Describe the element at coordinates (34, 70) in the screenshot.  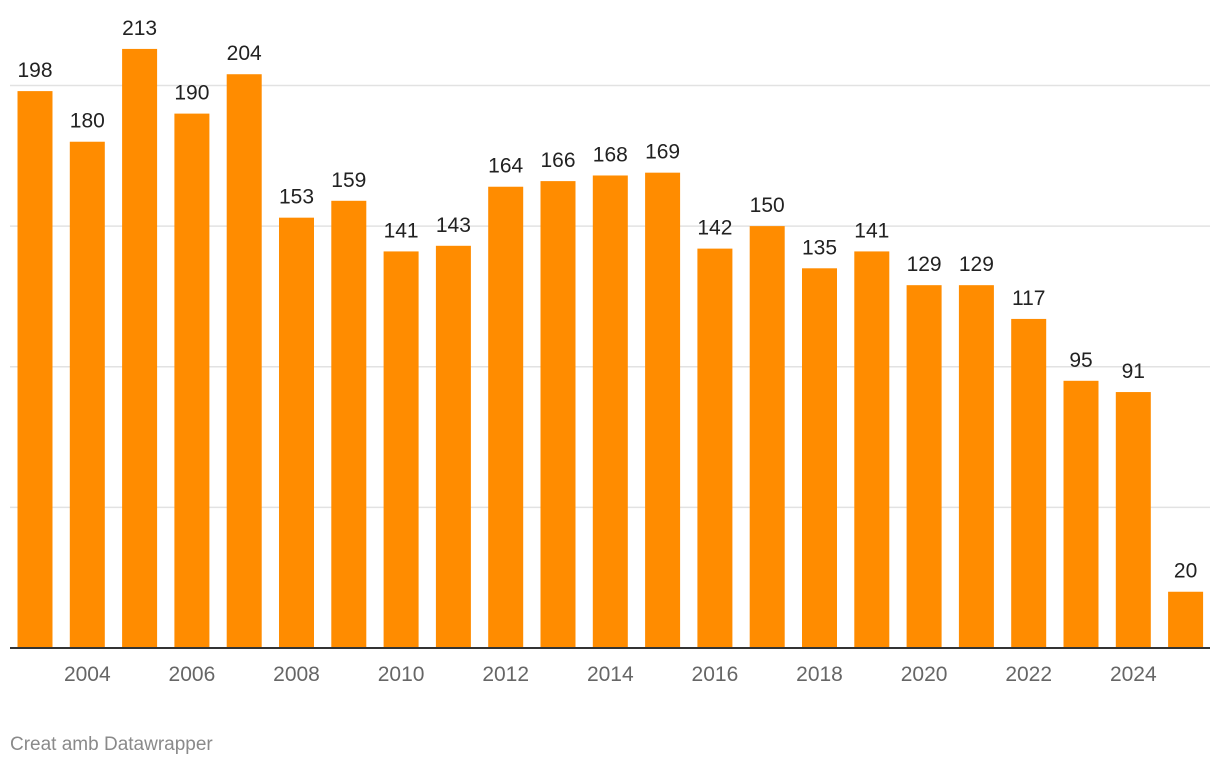
I see `data-label-2003: 198` at that location.